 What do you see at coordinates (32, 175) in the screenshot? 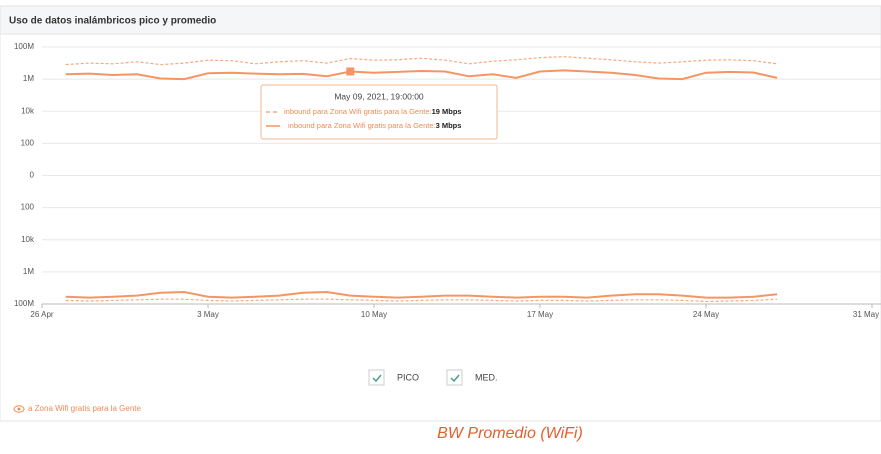
I see `y-tick-label: 0` at bounding box center [32, 175].